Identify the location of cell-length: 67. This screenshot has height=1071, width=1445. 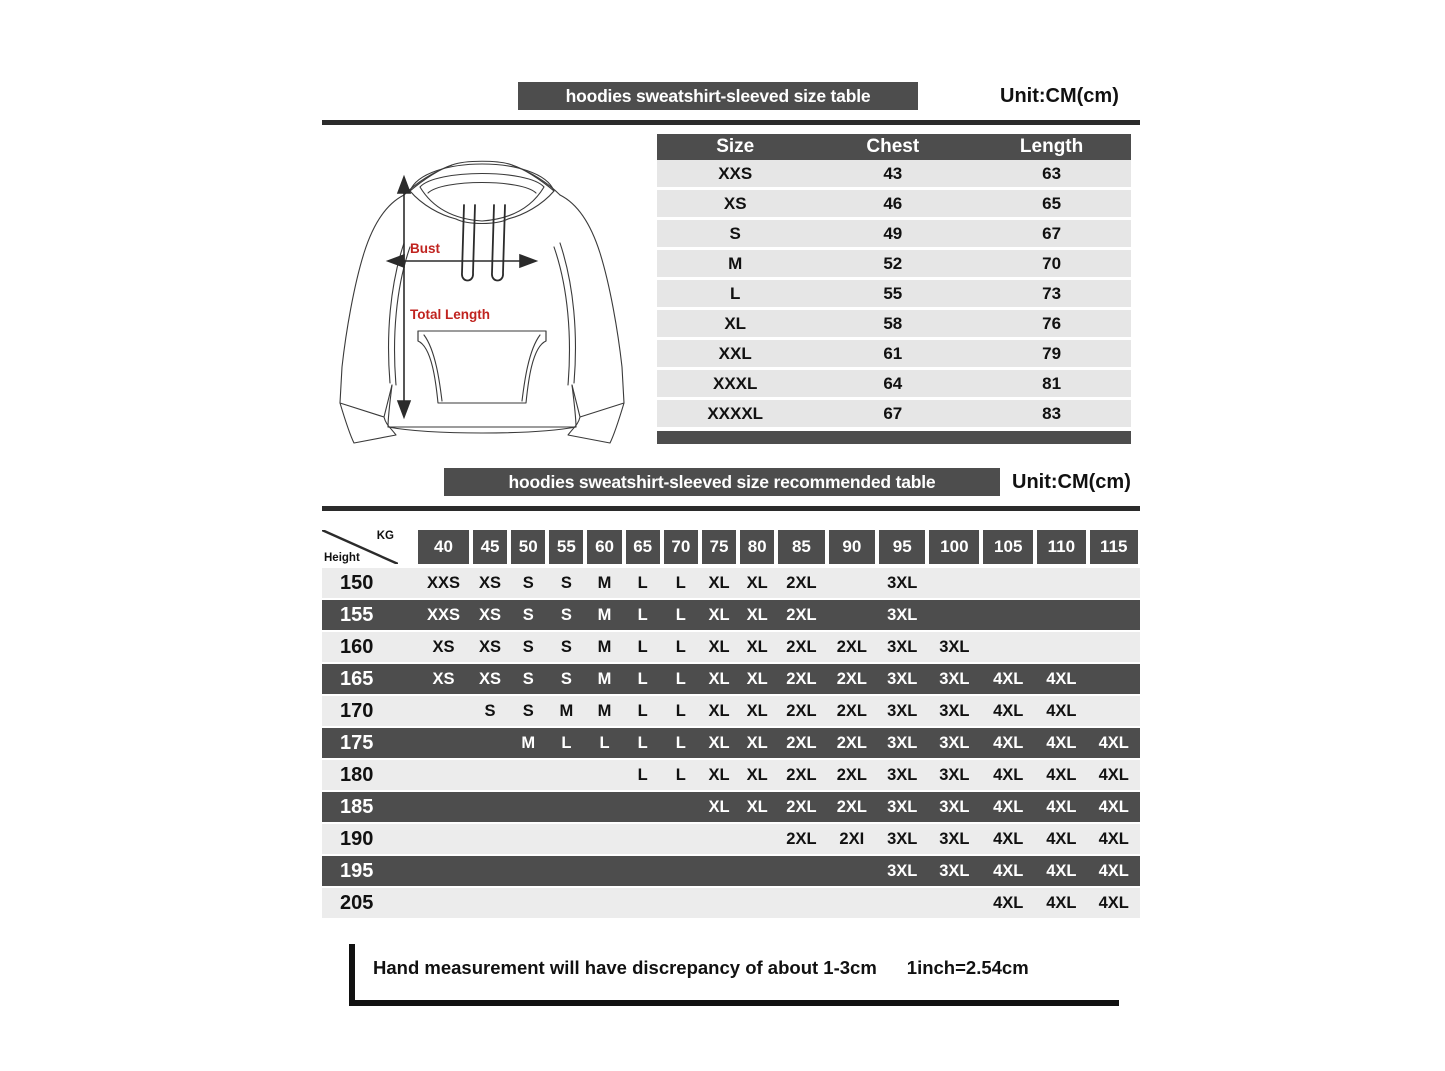
(1051, 233).